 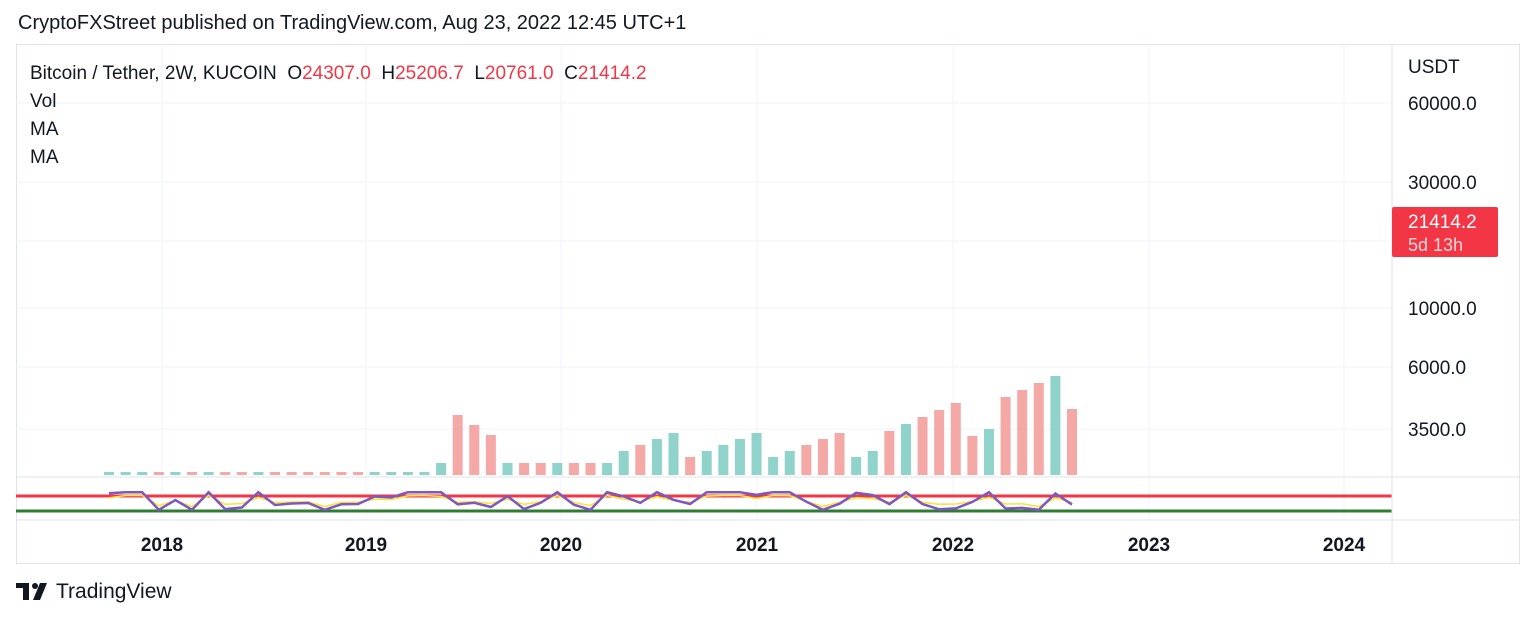 I want to click on last-price-badge, so click(x=1445, y=232).